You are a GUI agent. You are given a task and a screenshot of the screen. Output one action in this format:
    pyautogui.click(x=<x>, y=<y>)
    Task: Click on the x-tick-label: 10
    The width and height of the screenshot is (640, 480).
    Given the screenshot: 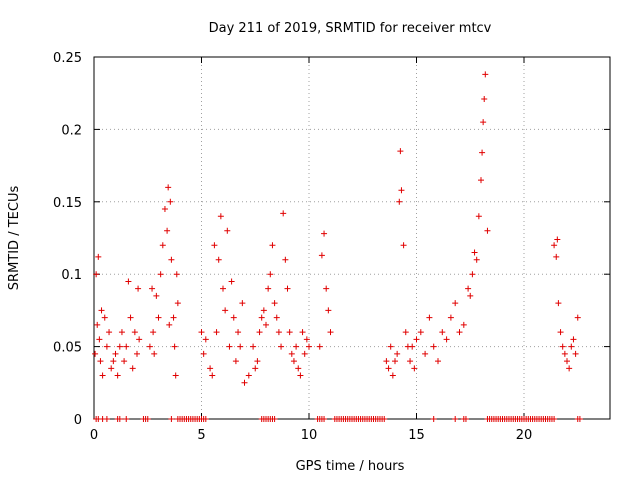 What is the action you would take?
    pyautogui.click(x=309, y=435)
    